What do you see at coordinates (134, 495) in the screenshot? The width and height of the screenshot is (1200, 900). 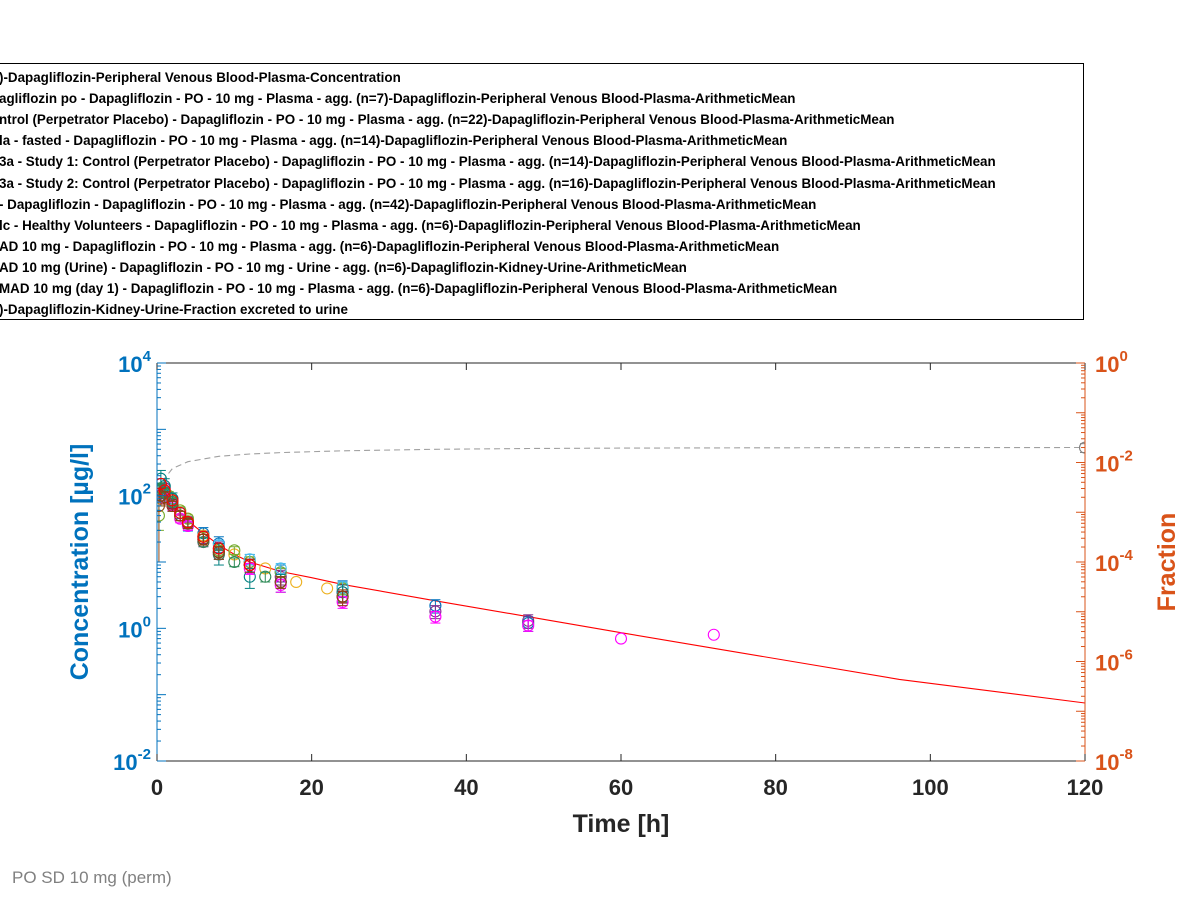 I see `left-y-tick-label: 10²` at bounding box center [134, 495].